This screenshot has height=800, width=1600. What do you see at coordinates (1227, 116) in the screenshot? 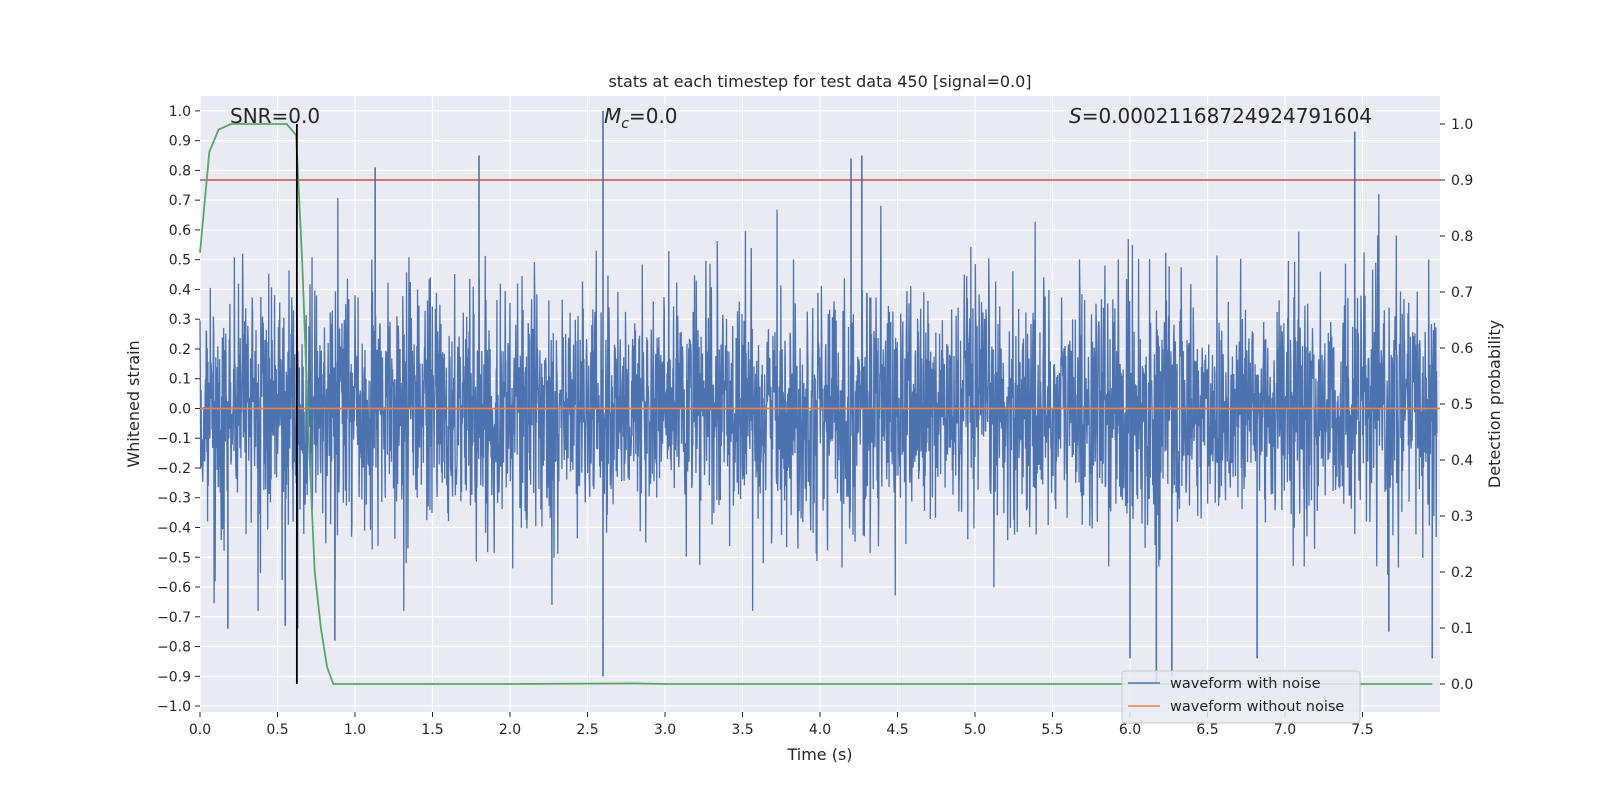
I see `s-value: =0.00021168724924791604` at bounding box center [1227, 116].